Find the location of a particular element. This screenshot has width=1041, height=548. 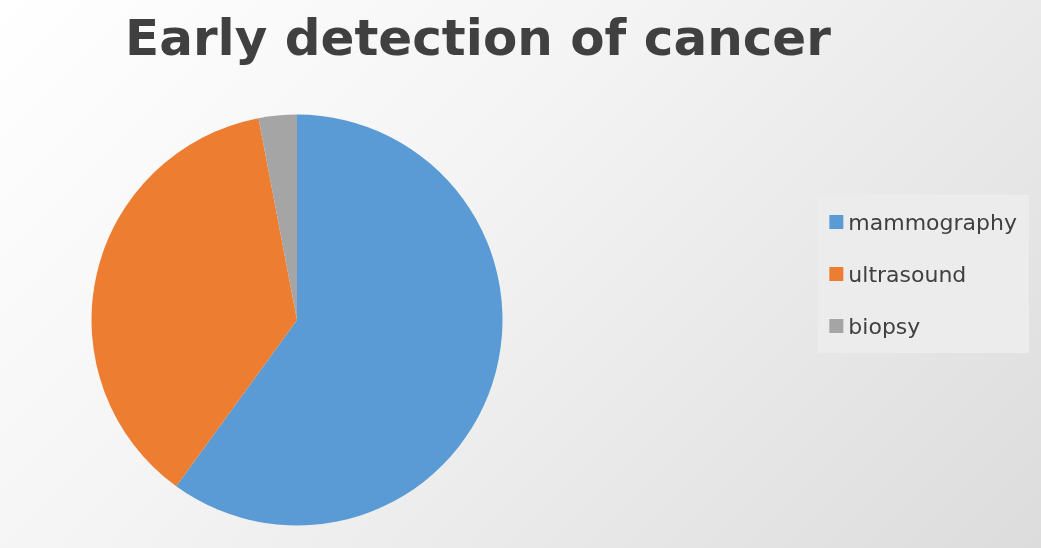

legend-label: mammography is located at coordinates (932, 222).